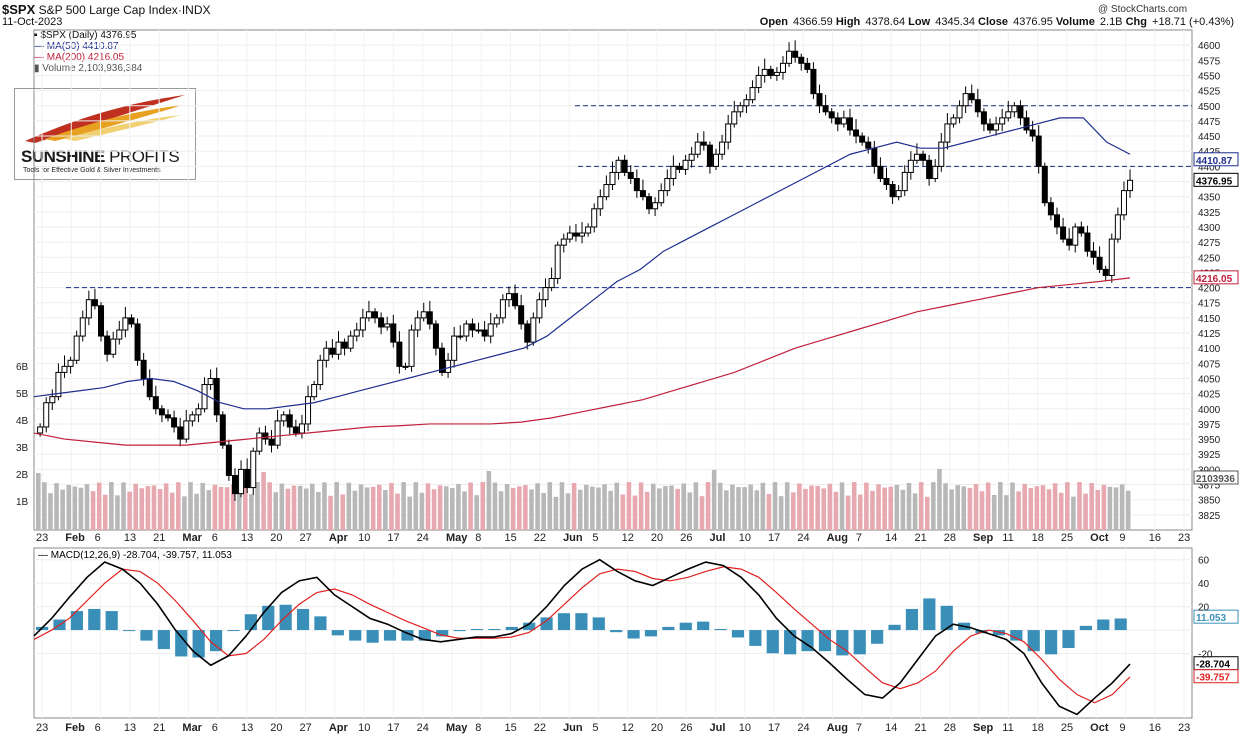 This screenshot has width=1240, height=737. I want to click on legend-price: ▪ $SPX (Daily) 4376.95, so click(85, 35).